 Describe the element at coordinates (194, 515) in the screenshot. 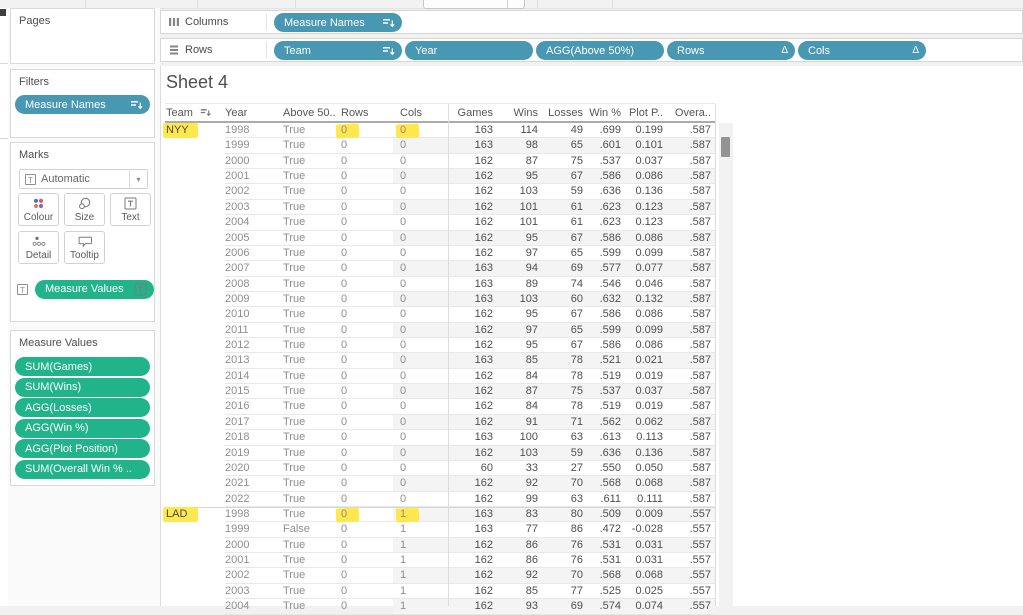

I see `cell-team: LAD` at that location.